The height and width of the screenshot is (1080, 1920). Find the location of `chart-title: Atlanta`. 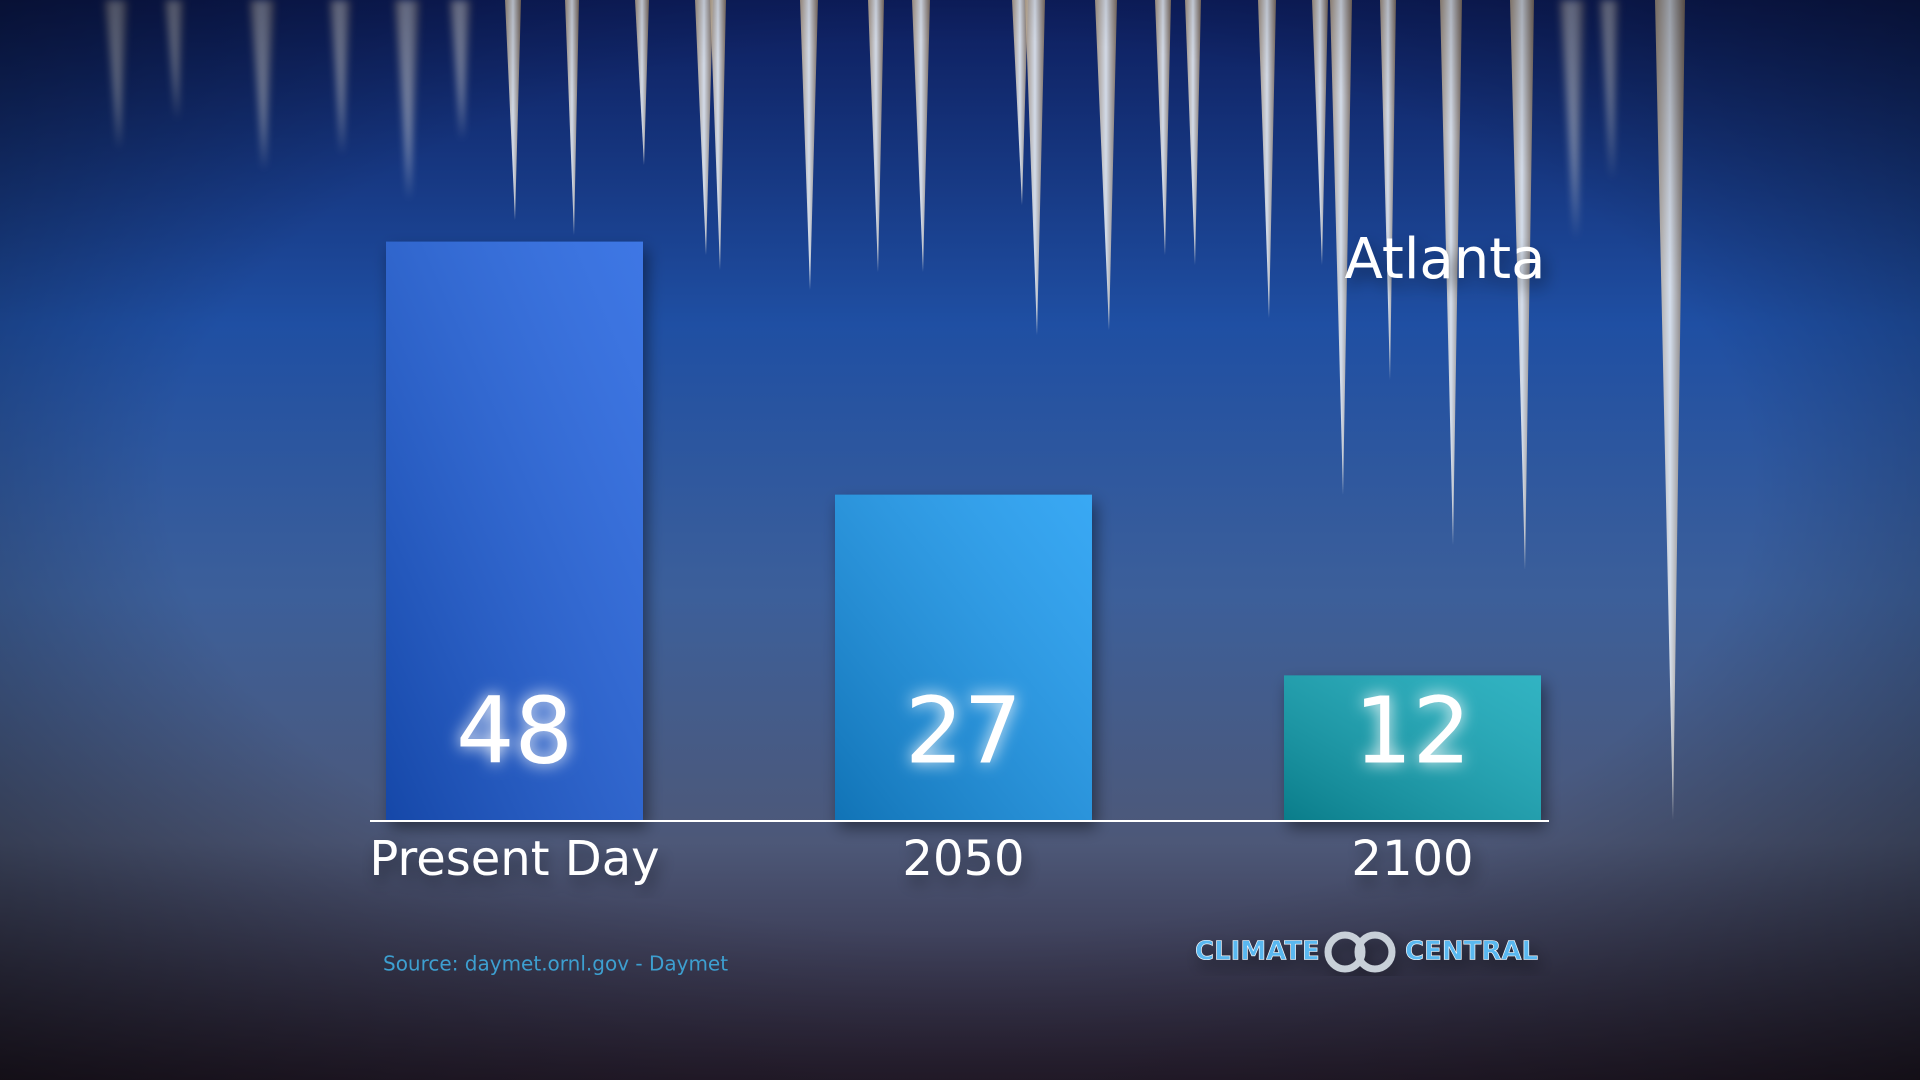

chart-title: Atlanta is located at coordinates (1445, 259).